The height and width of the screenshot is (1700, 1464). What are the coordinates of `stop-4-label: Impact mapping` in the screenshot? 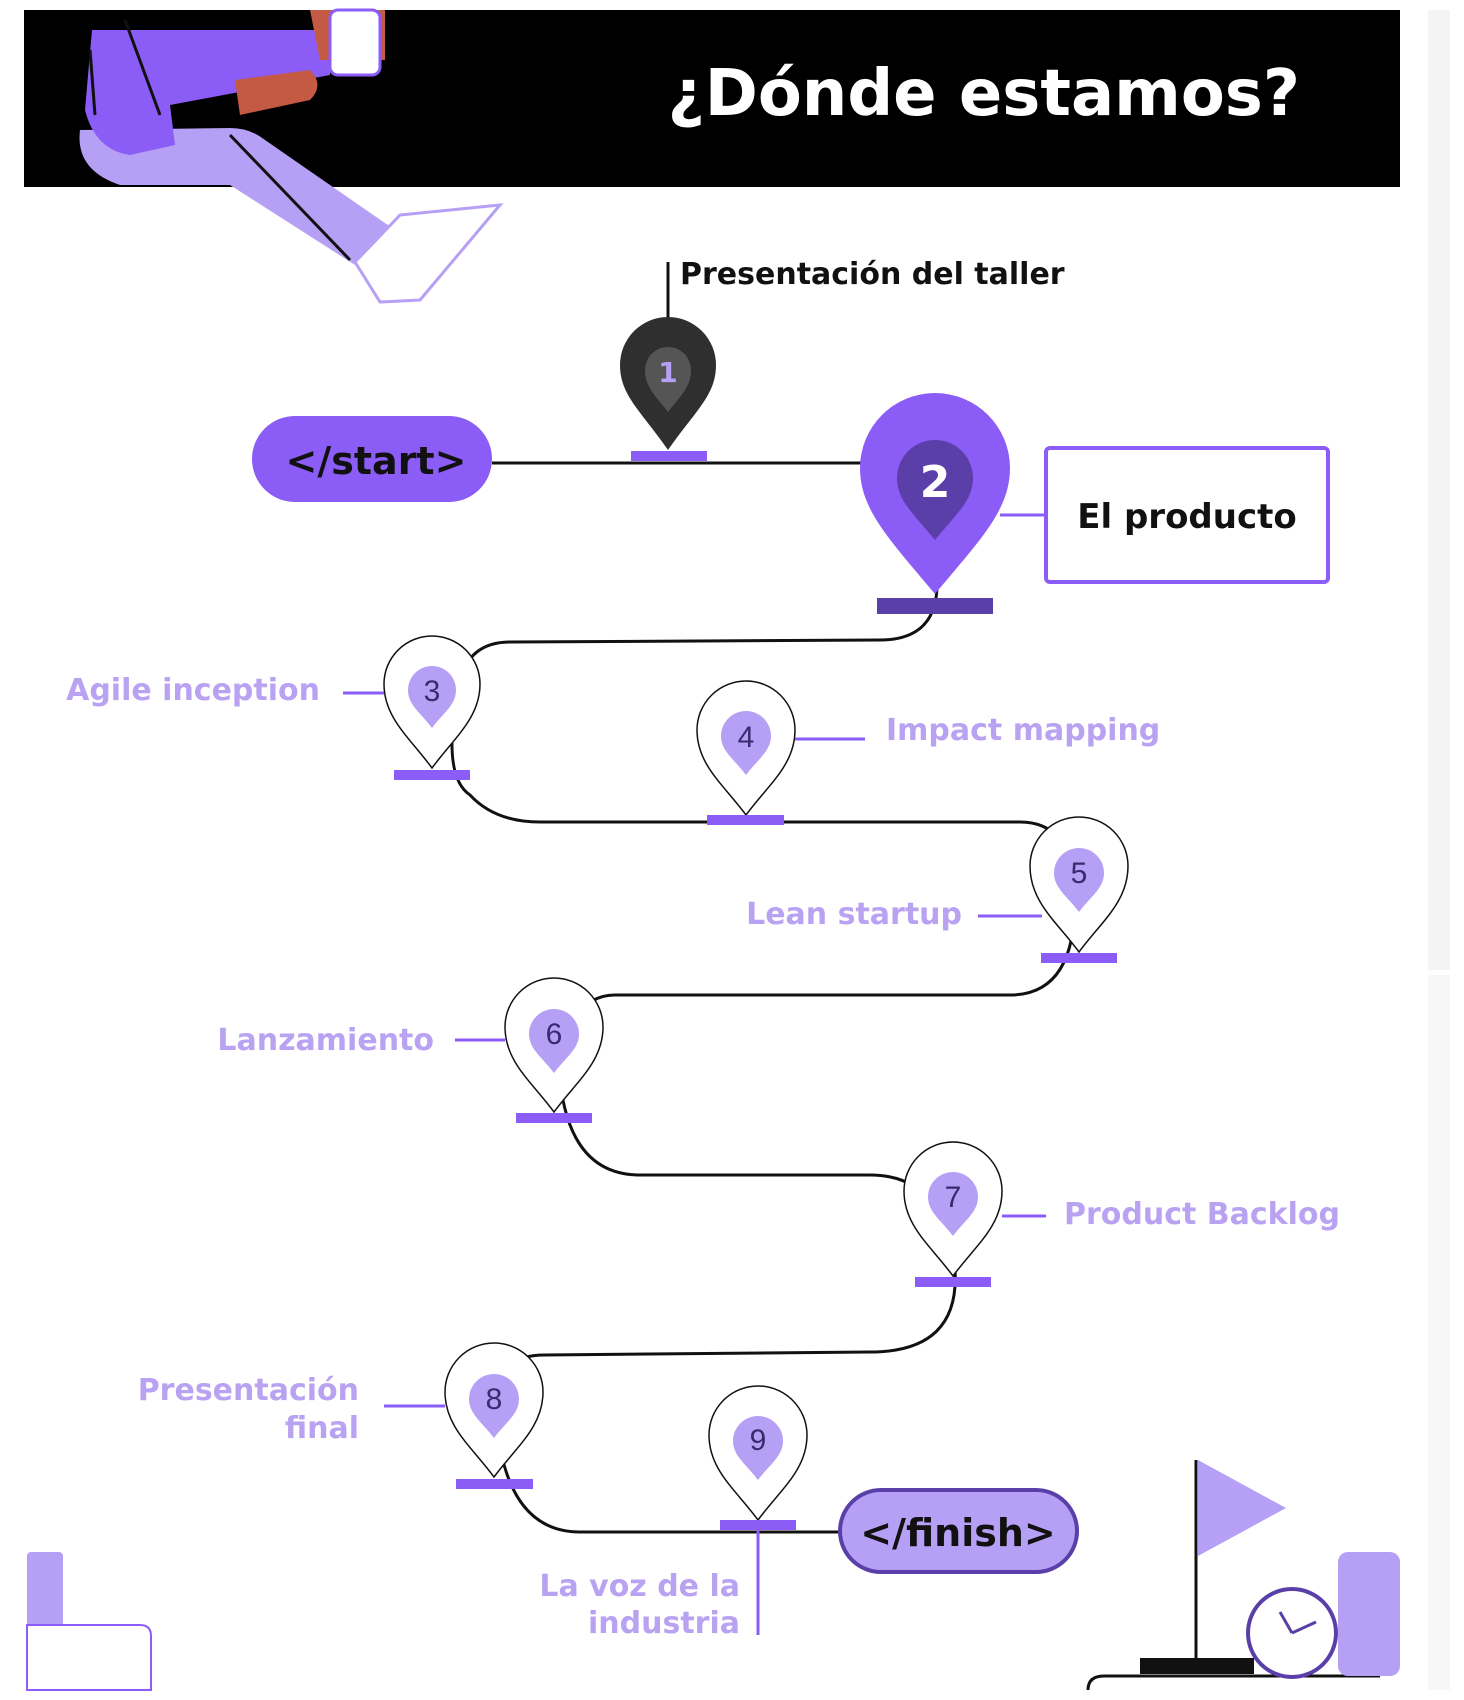 It's located at (1023, 730).